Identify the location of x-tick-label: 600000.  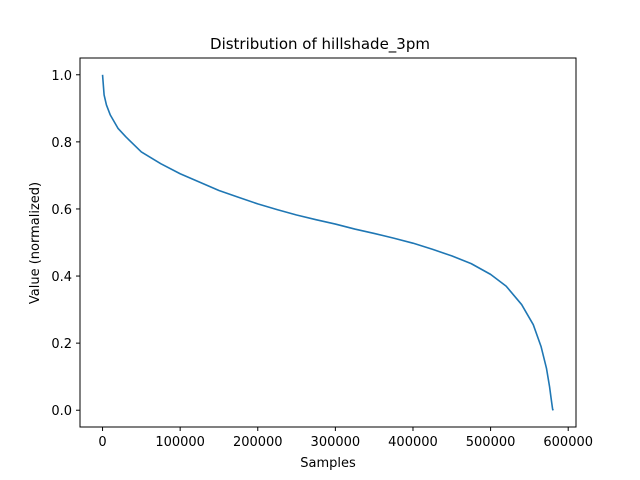
(568, 442).